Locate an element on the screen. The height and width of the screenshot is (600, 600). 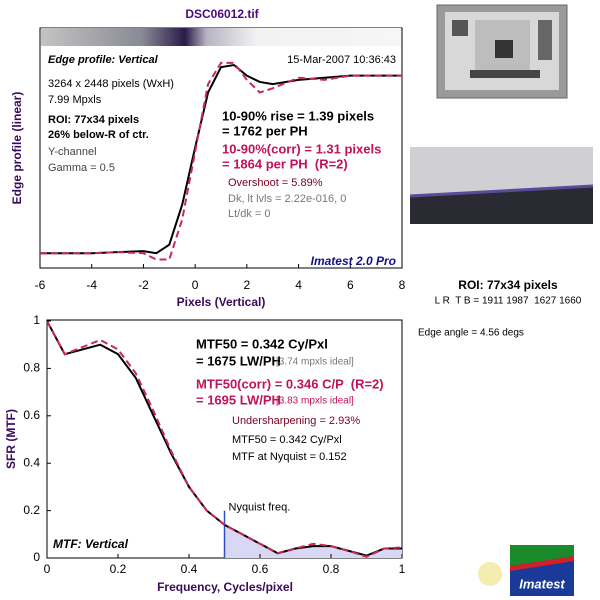
mtf-nyquist: MTF at Nyquist = 0.152 is located at coordinates (289, 457).